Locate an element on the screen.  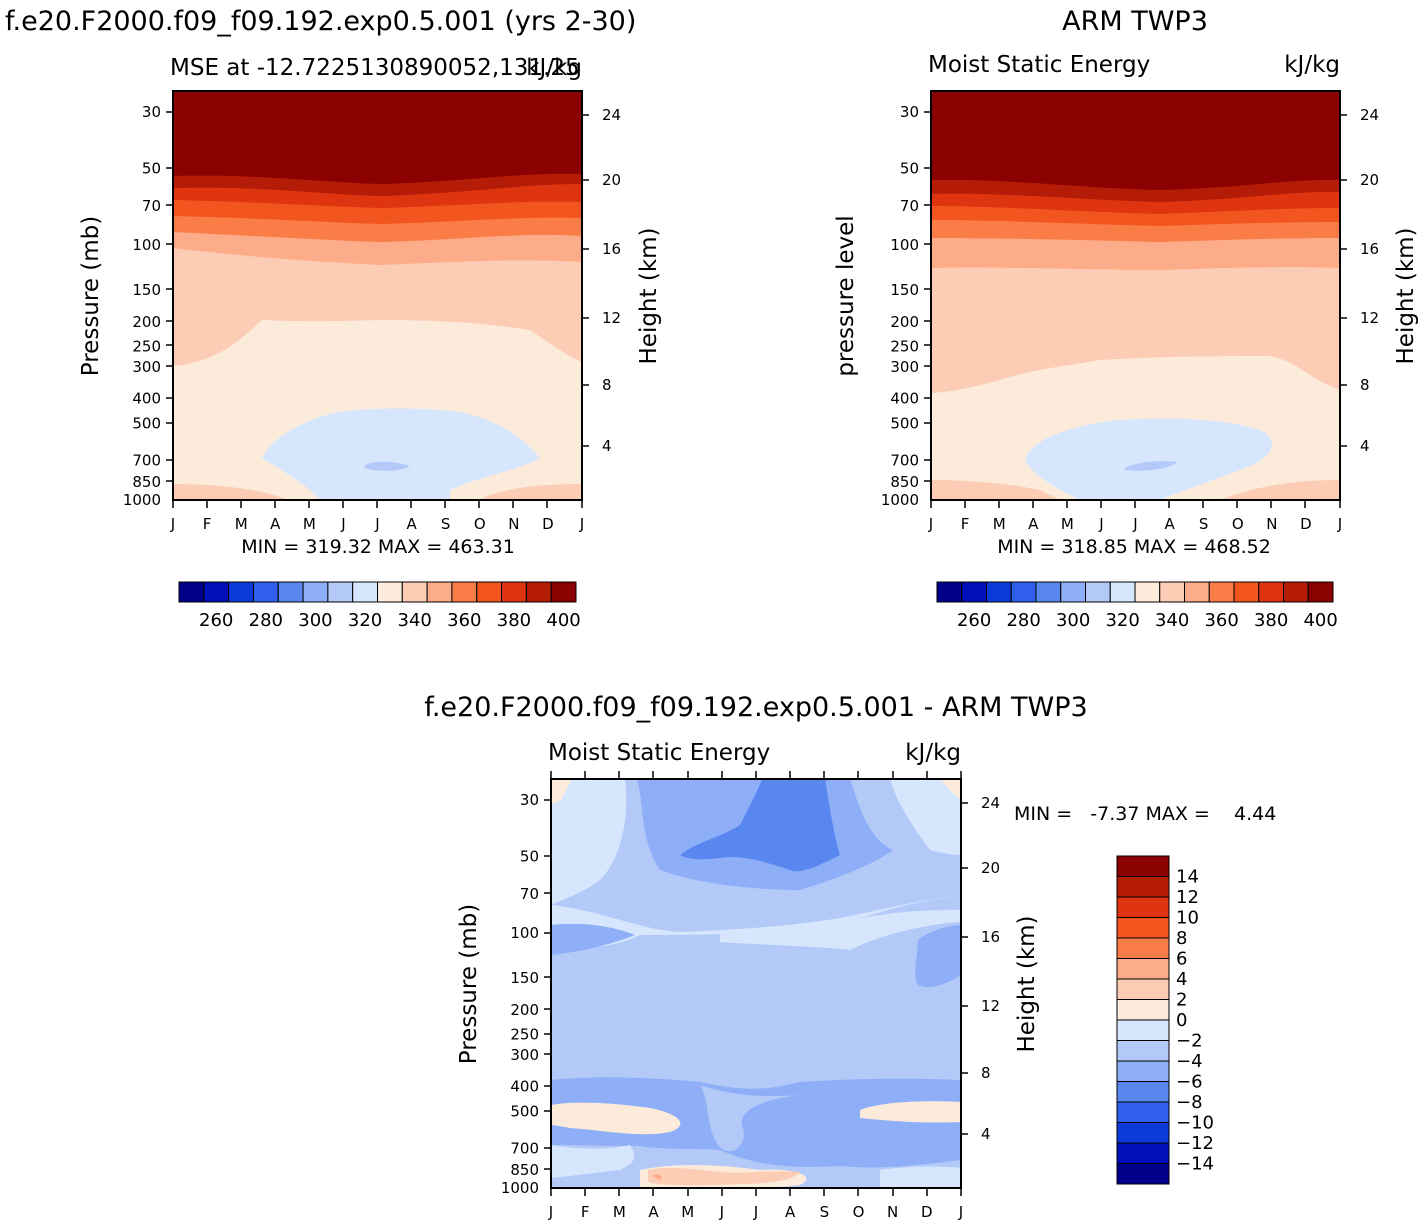
obs-ytick-height-label: 8 is located at coordinates (1365, 385).